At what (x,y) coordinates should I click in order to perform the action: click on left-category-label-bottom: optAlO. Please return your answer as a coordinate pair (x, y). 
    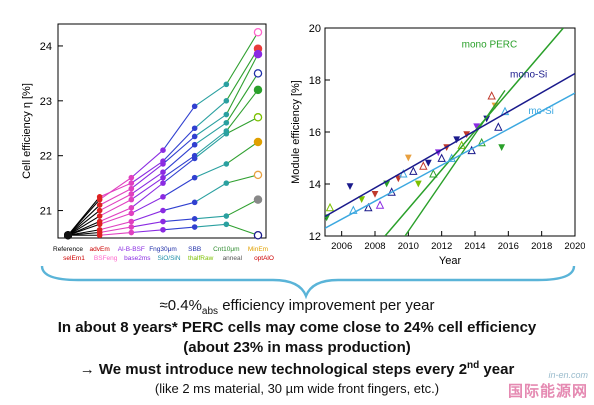
    Looking at the image, I should click on (264, 258).